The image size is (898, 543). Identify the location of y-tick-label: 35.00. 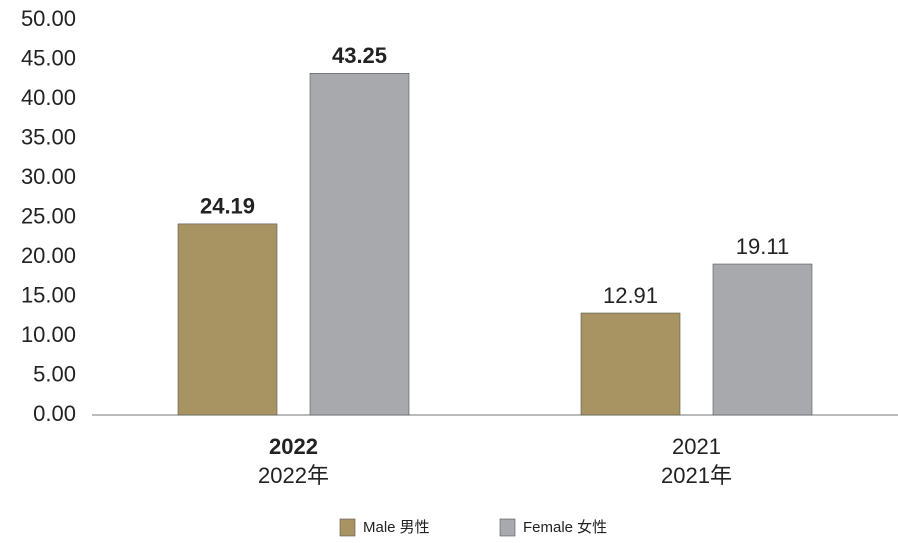
(48, 136).